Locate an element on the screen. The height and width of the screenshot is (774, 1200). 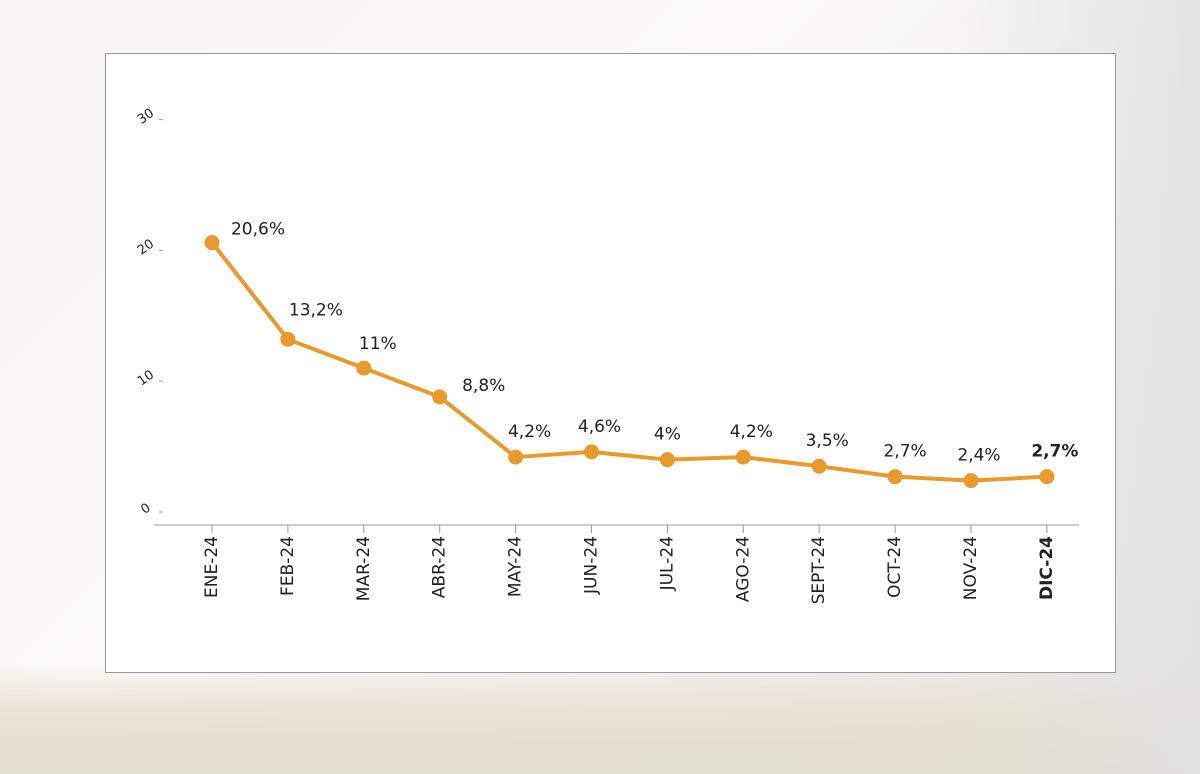
data-label: 11% is located at coordinates (378, 344).